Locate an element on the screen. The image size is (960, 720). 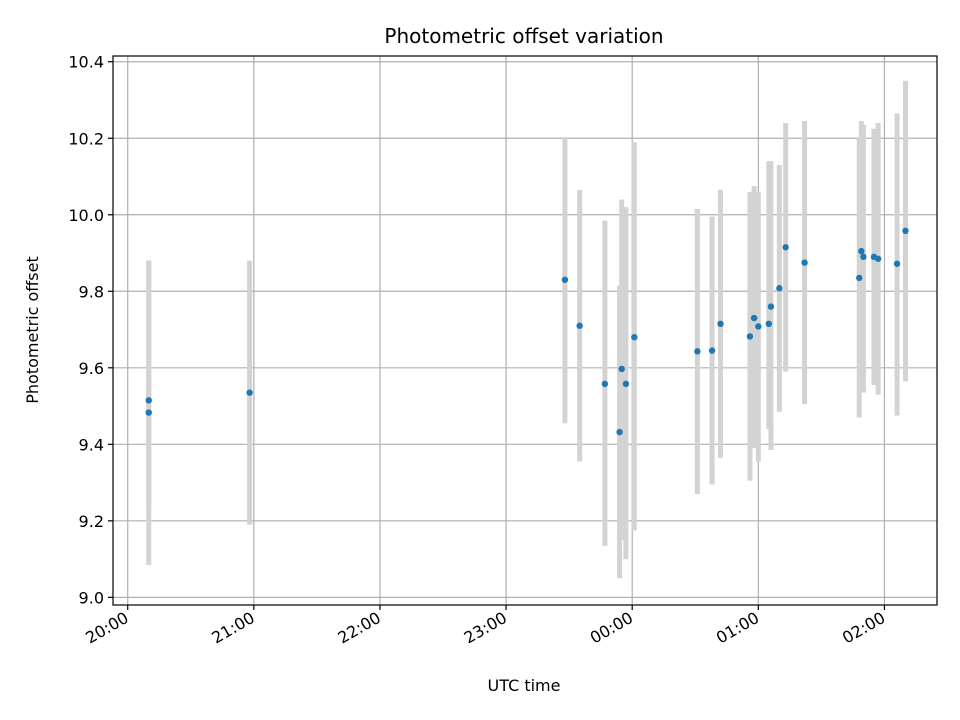
x-axis-label: UTC time is located at coordinates (524, 685).